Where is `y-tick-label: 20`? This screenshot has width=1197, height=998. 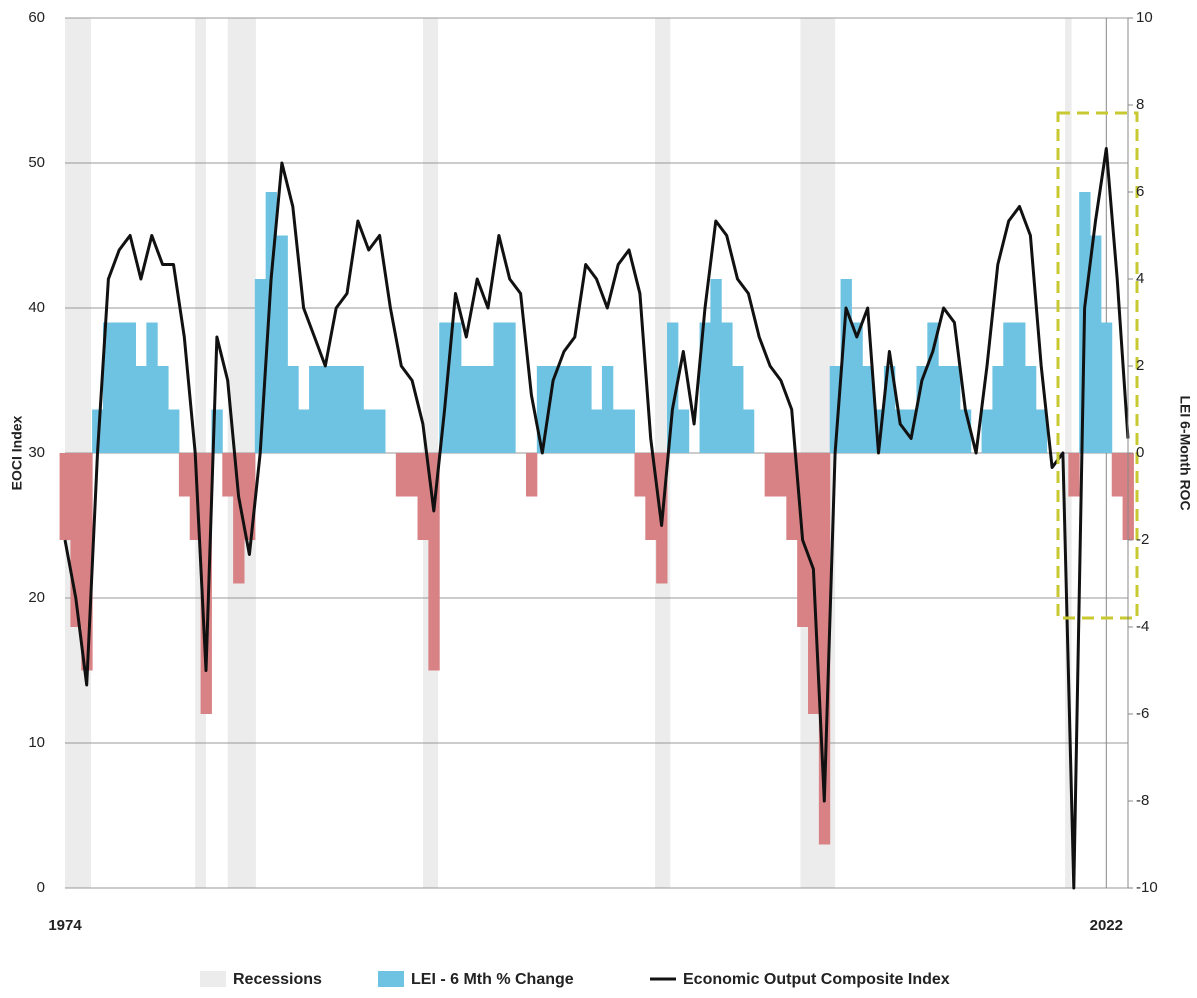 y-tick-label: 20 is located at coordinates (36, 597).